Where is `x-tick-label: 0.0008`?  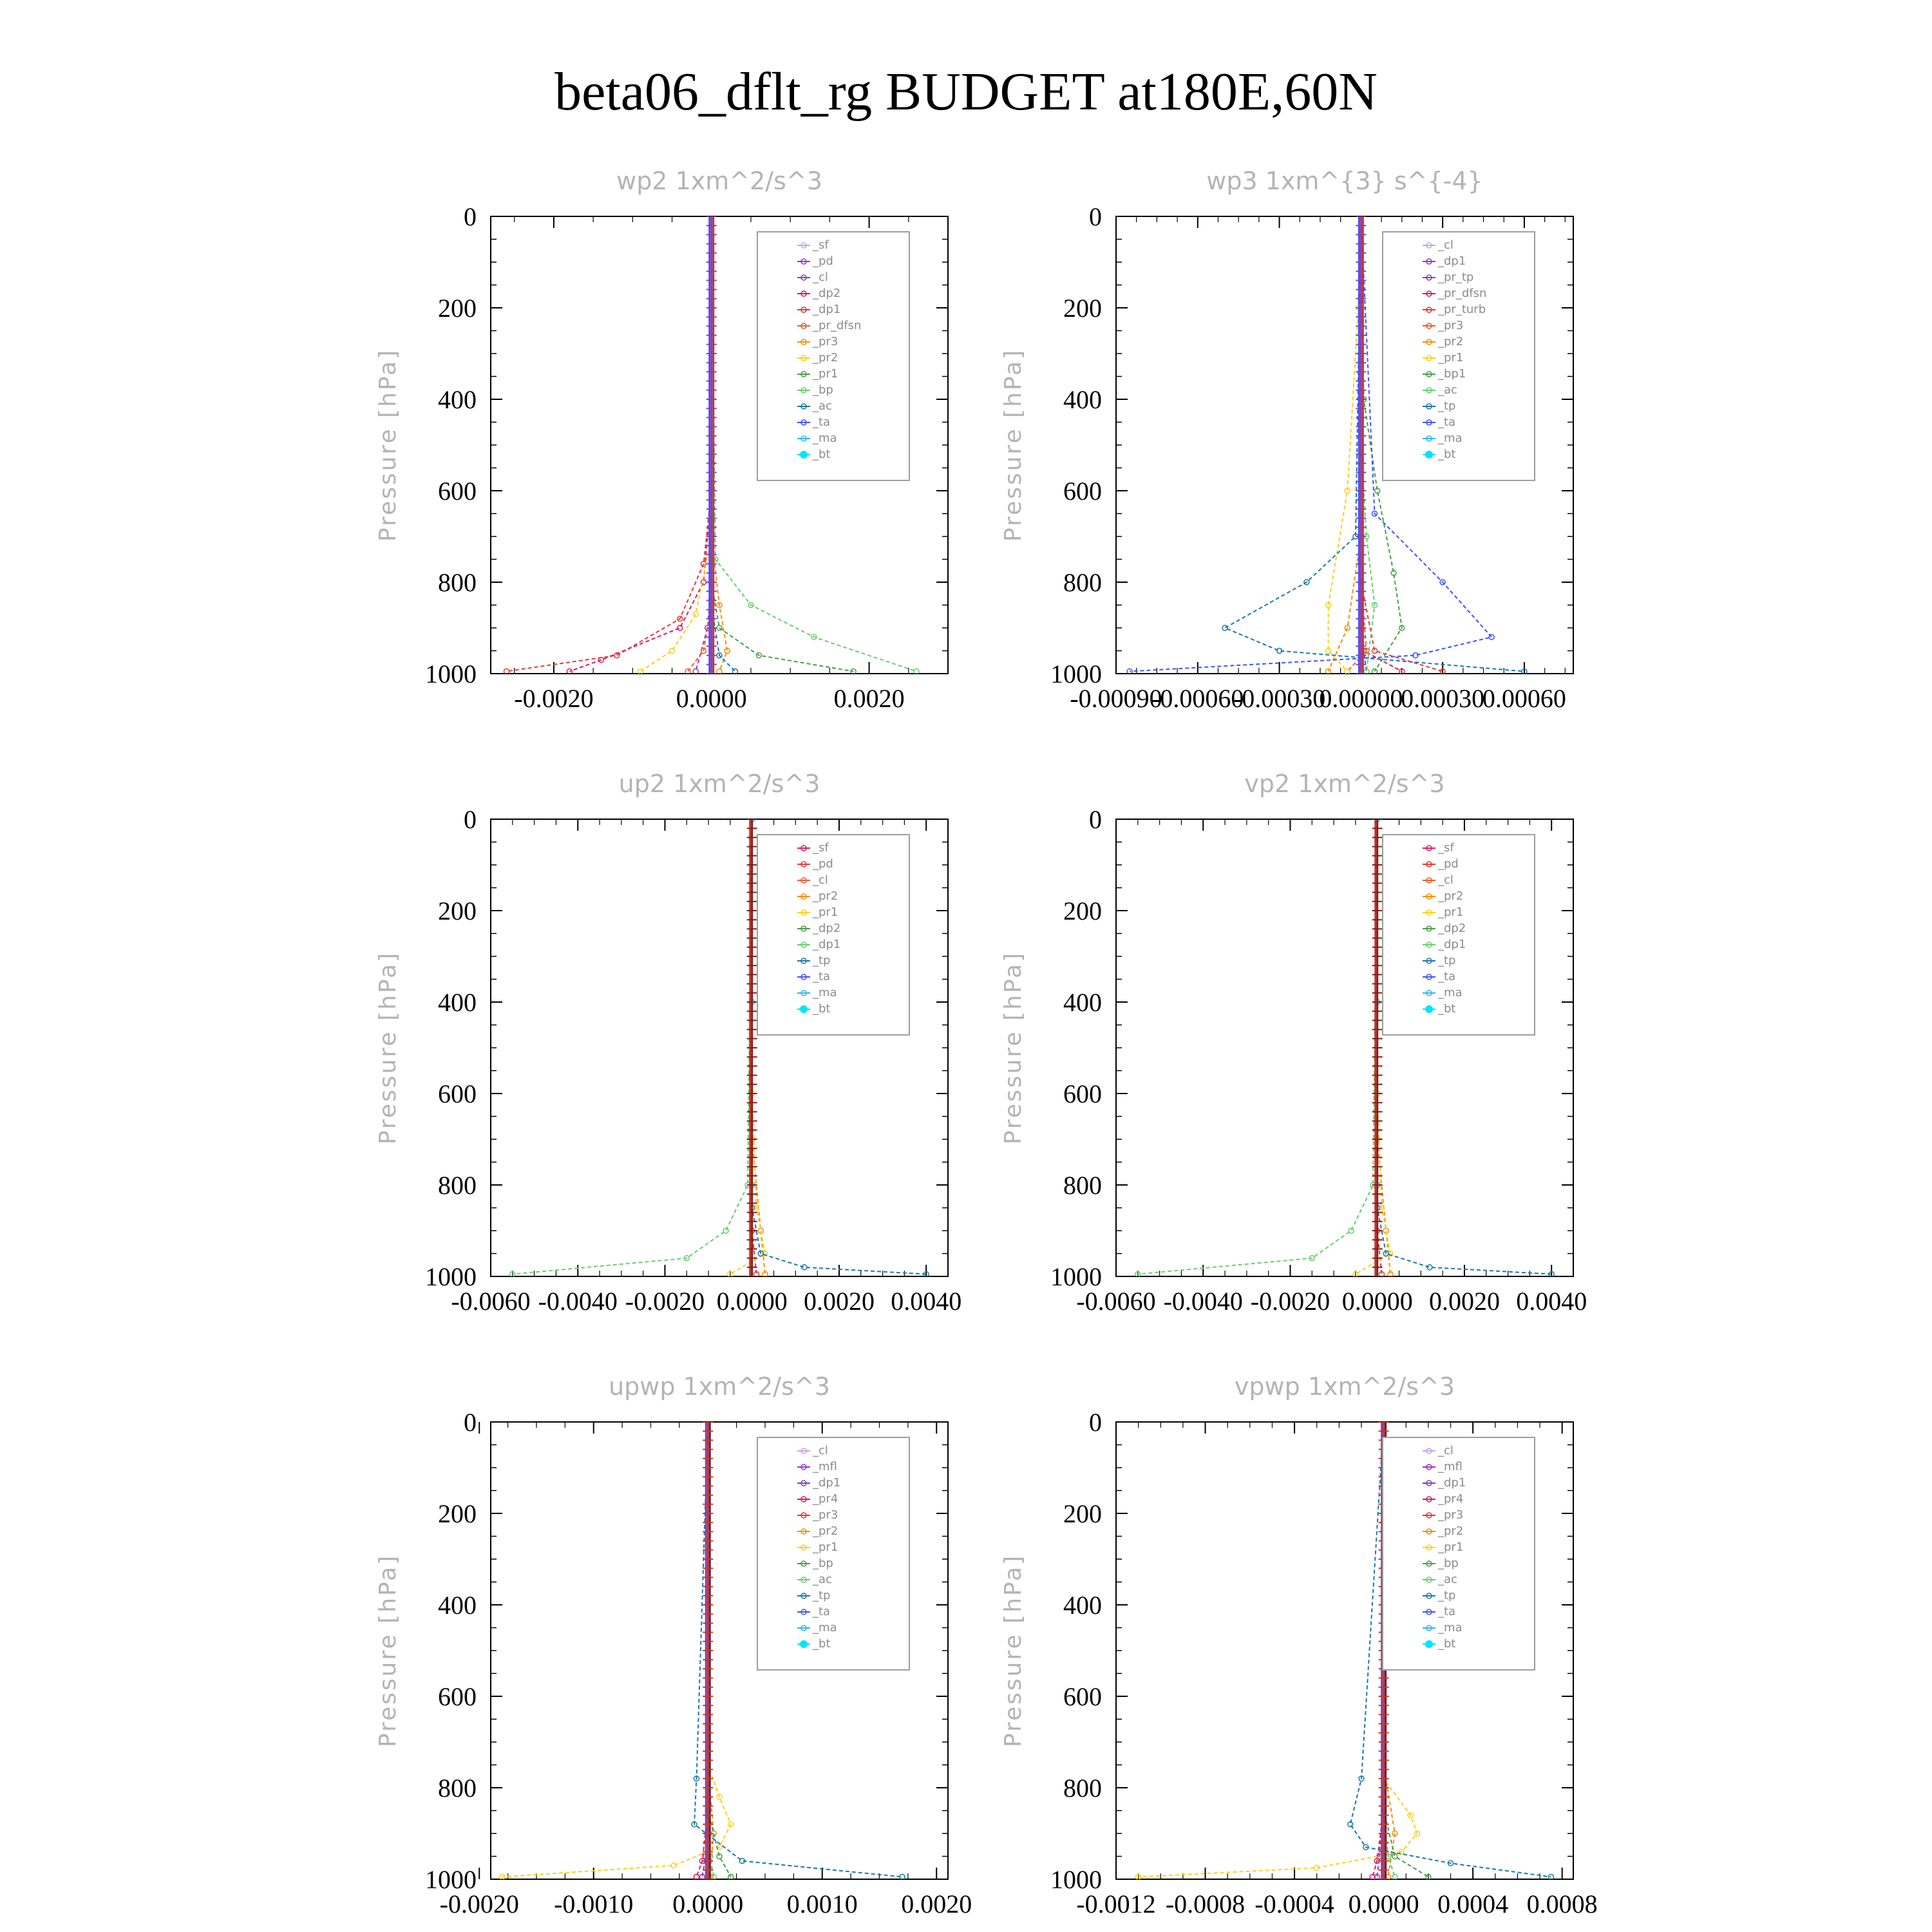
x-tick-label: 0.0008 is located at coordinates (1562, 1903).